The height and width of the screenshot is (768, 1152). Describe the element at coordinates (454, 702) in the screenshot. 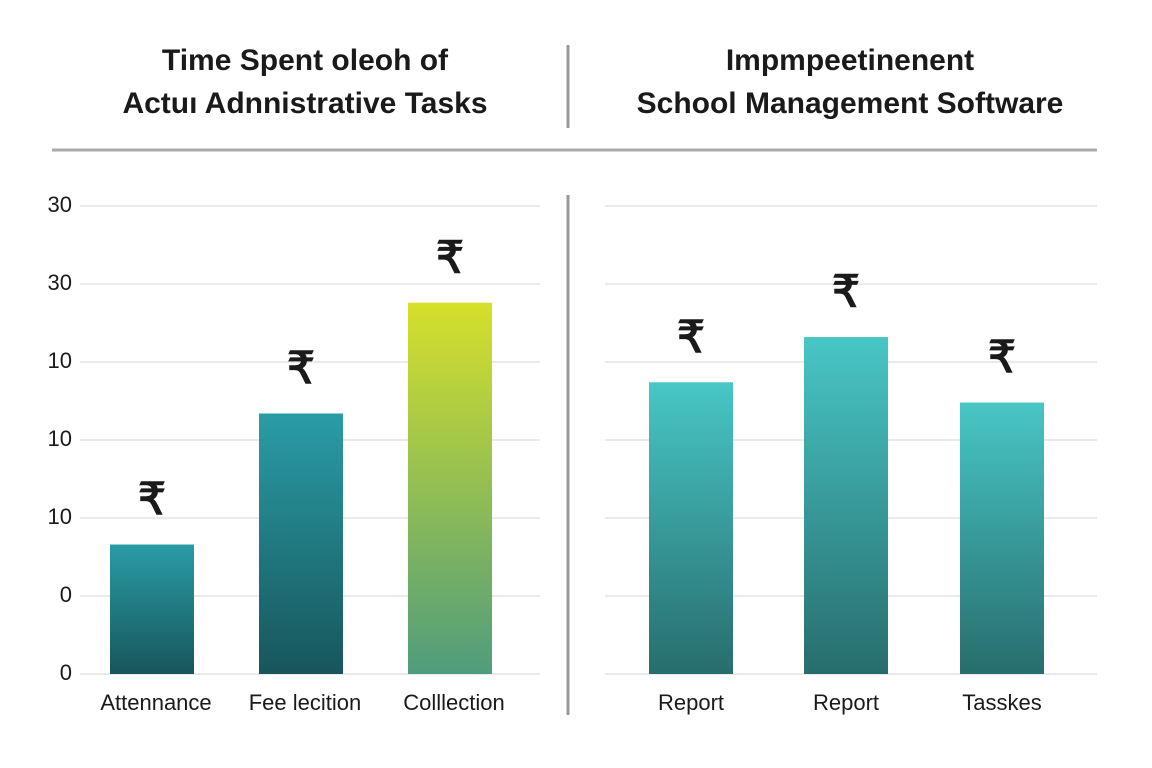

I see `x-tick-label: Colllection` at that location.